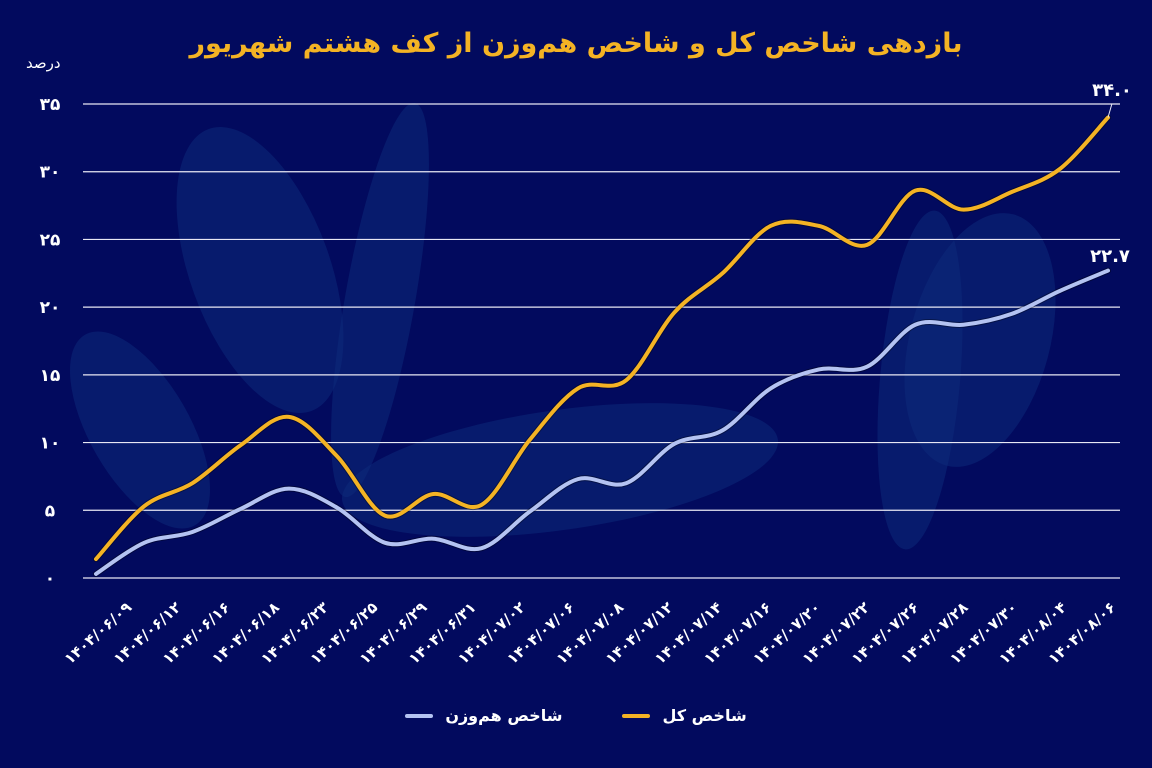 The height and width of the screenshot is (768, 1152). What do you see at coordinates (50, 511) in the screenshot?
I see `svg-text: ۵` at bounding box center [50, 511].